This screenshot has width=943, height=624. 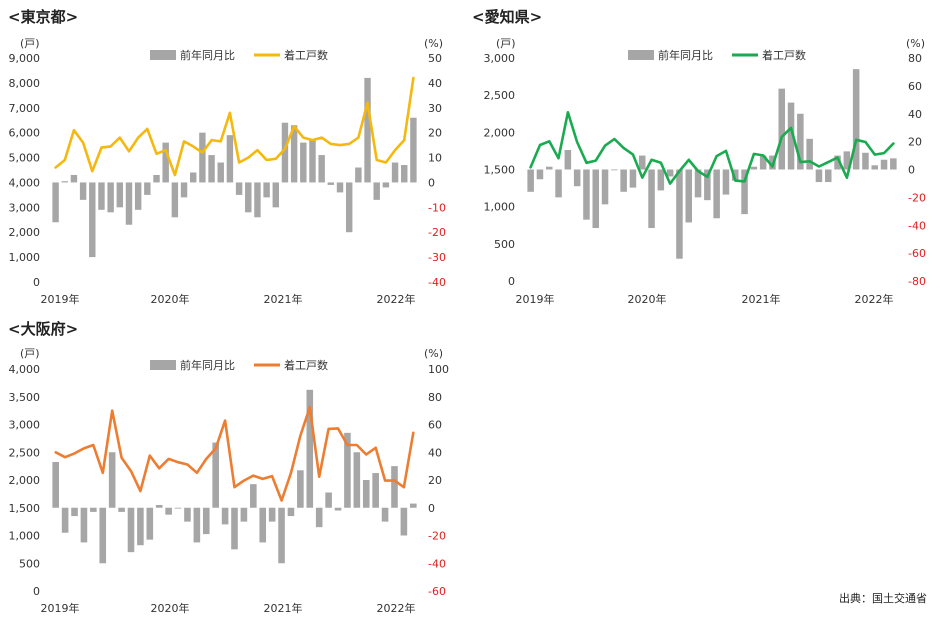 I want to click on legend-bar-label: 前年同月比, so click(x=207, y=55).